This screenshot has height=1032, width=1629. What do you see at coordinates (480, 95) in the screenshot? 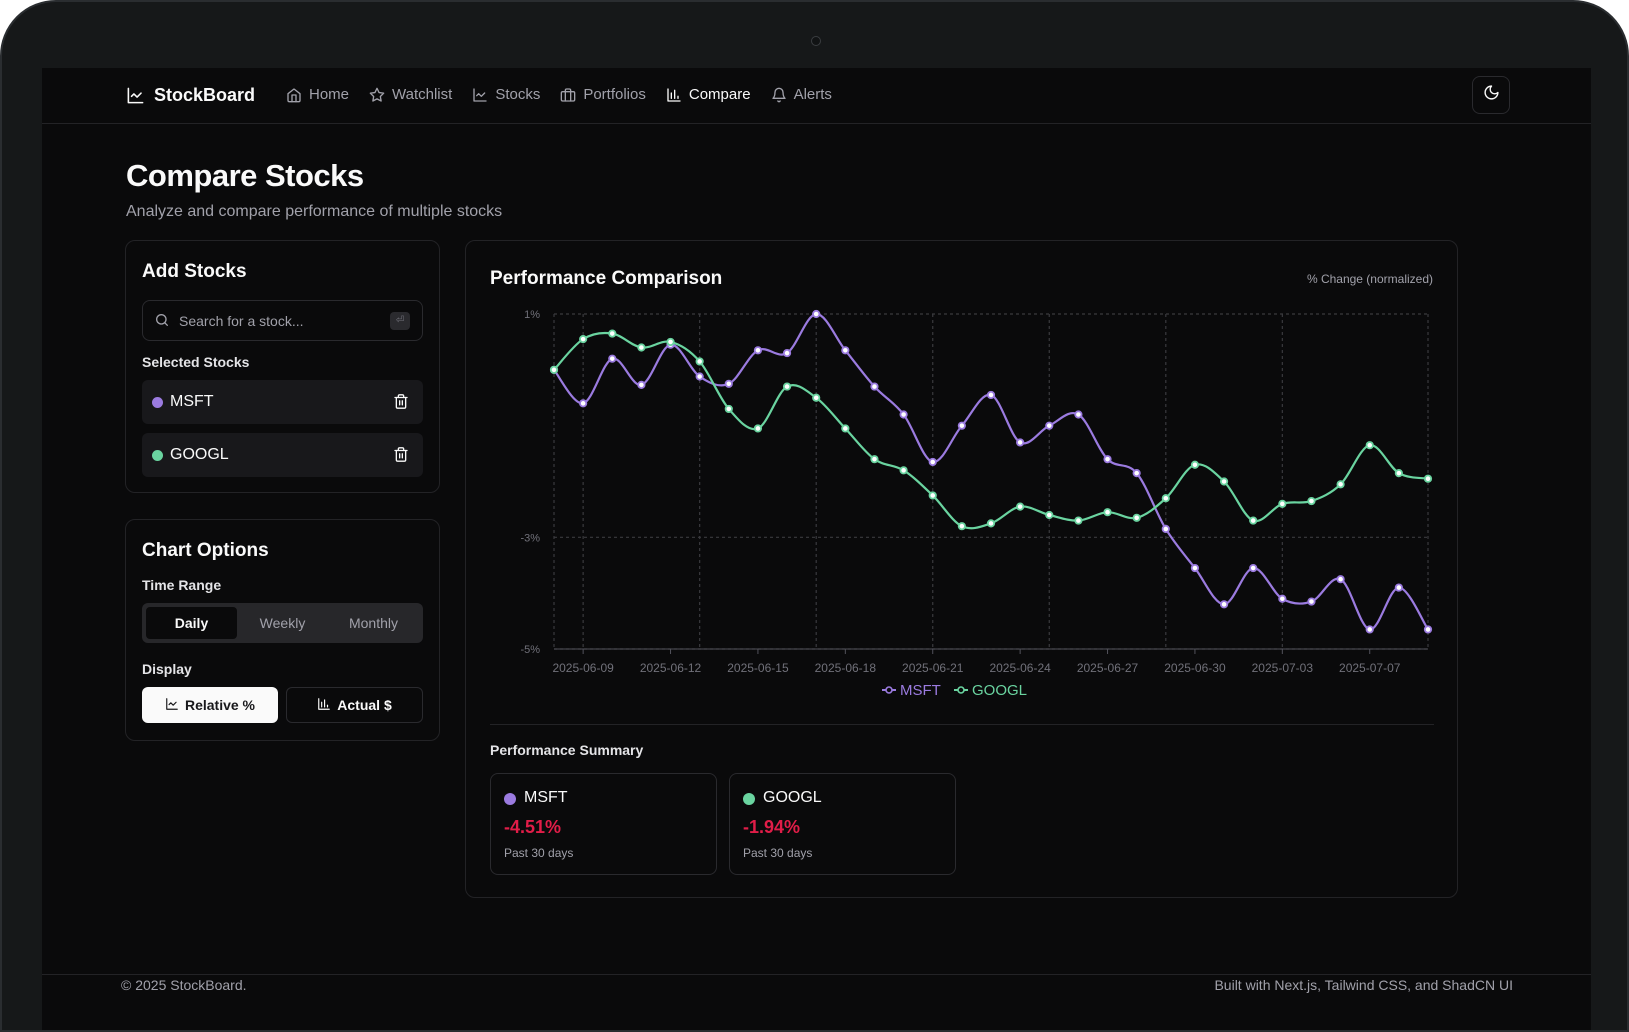
I see `line-chart-icon` at bounding box center [480, 95].